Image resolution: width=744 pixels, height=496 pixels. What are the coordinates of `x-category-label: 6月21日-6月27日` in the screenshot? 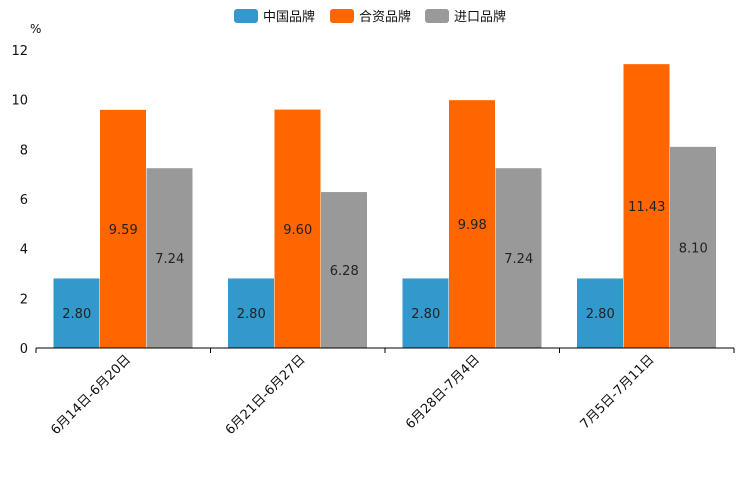 It's located at (266, 395).